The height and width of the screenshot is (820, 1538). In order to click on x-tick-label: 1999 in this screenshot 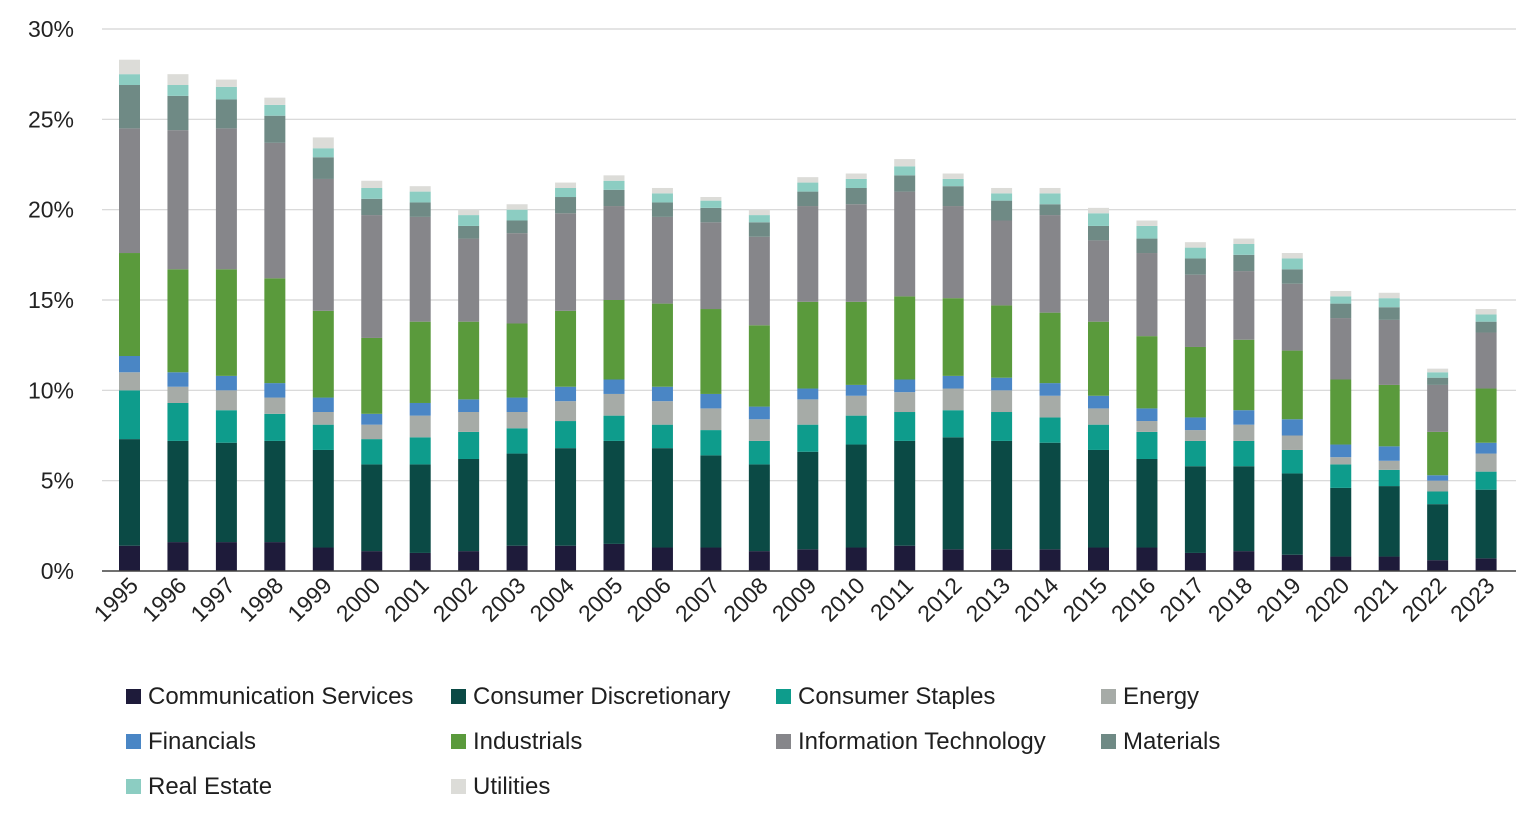, I will do `click(309, 599)`.